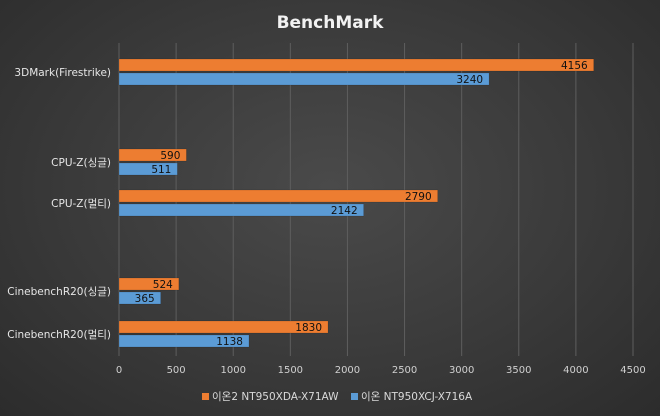 The height and width of the screenshot is (416, 660). I want to click on data-label: 2790, so click(418, 197).